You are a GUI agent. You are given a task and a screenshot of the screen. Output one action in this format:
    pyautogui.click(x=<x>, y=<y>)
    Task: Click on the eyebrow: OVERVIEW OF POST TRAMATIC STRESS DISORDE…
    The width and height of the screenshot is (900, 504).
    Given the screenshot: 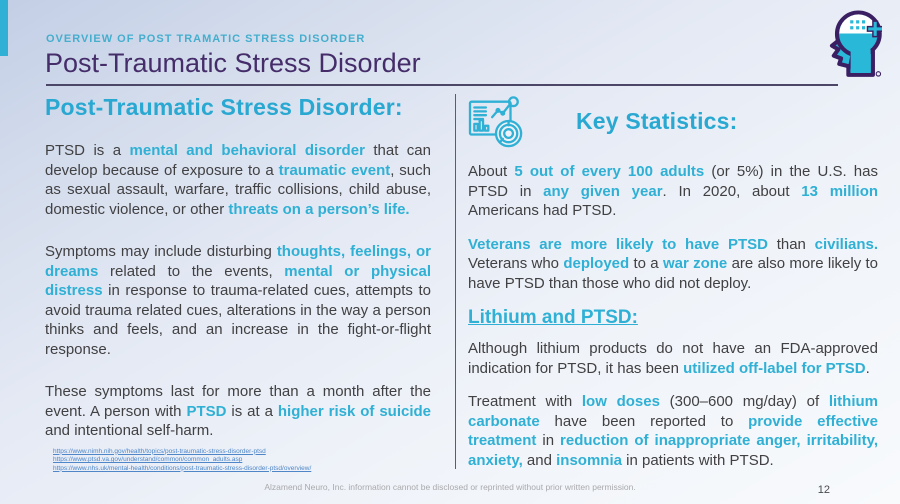 What is the action you would take?
    pyautogui.click(x=206, y=39)
    